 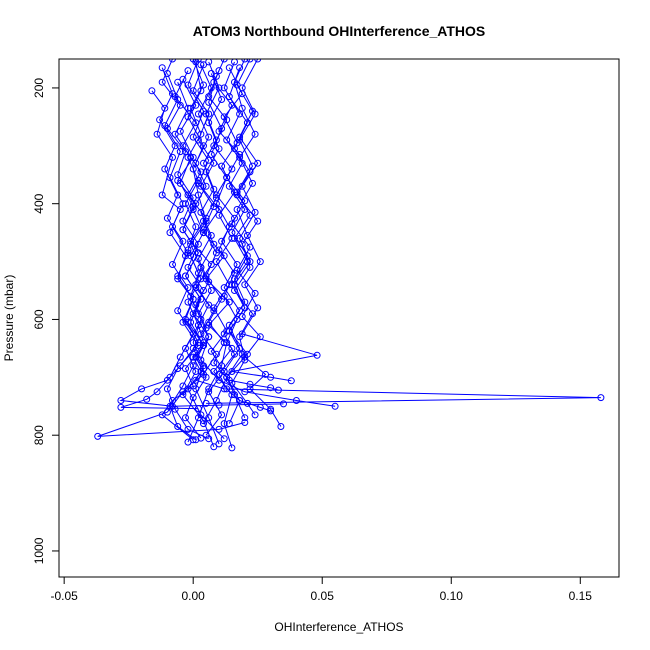 I want to click on x-tick-label: 0.00, so click(x=194, y=596).